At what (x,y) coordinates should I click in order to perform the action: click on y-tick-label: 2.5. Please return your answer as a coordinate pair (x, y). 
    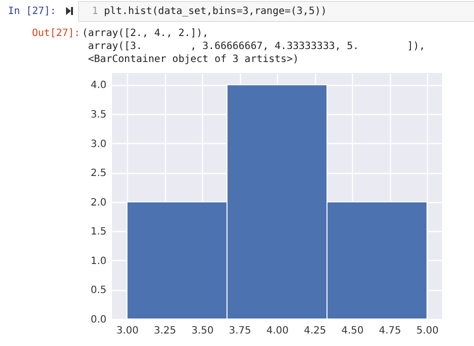
    Looking at the image, I should click on (98, 174).